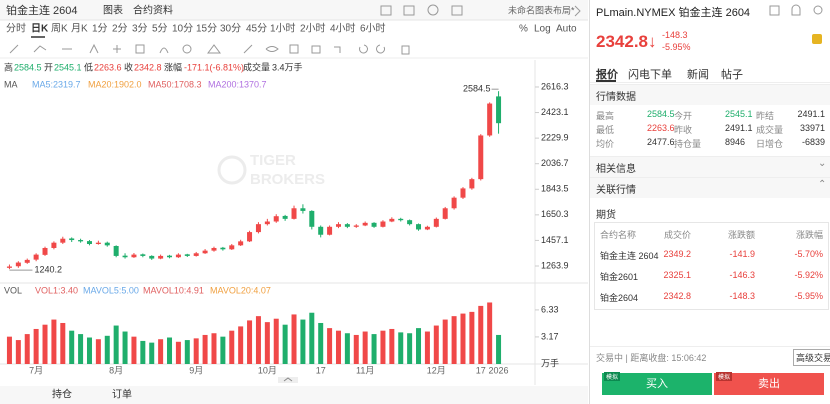 The height and width of the screenshot is (404, 830). I want to click on period-button: 6小时, so click(373, 29).